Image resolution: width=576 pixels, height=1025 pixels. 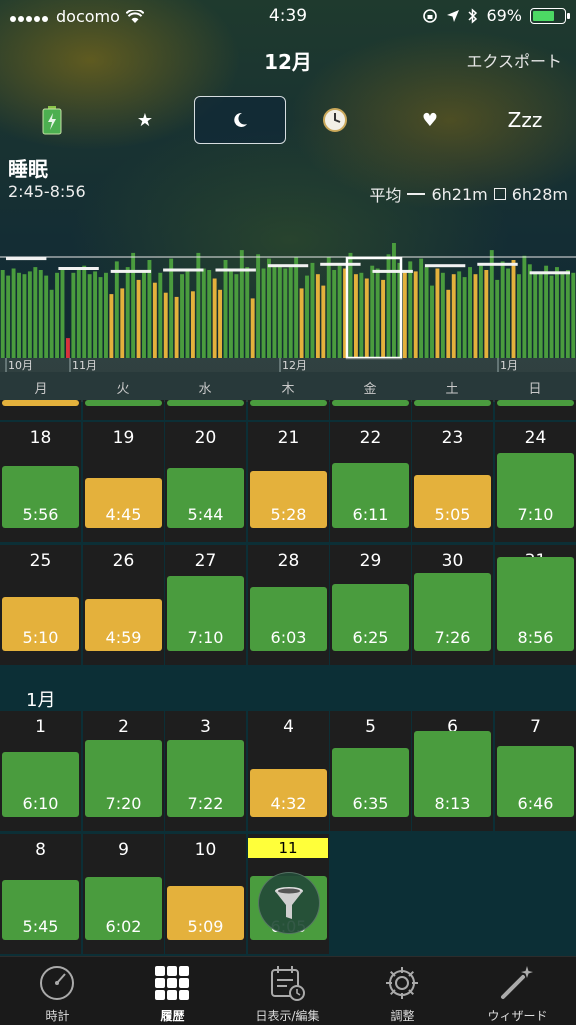 I want to click on day-number: 19, so click(x=123, y=438).